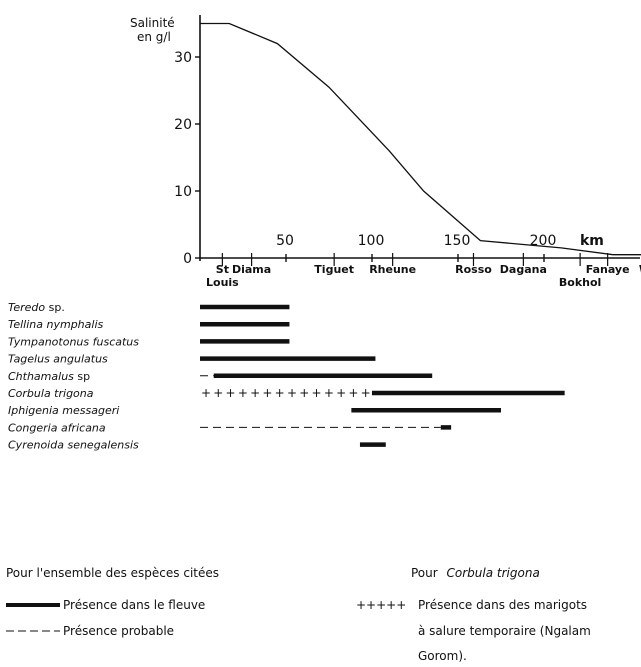 Image resolution: width=641 pixels, height=667 pixels. Describe the element at coordinates (134, 605) in the screenshot. I see `legend-present-label: Présence dans le fleuve` at that location.